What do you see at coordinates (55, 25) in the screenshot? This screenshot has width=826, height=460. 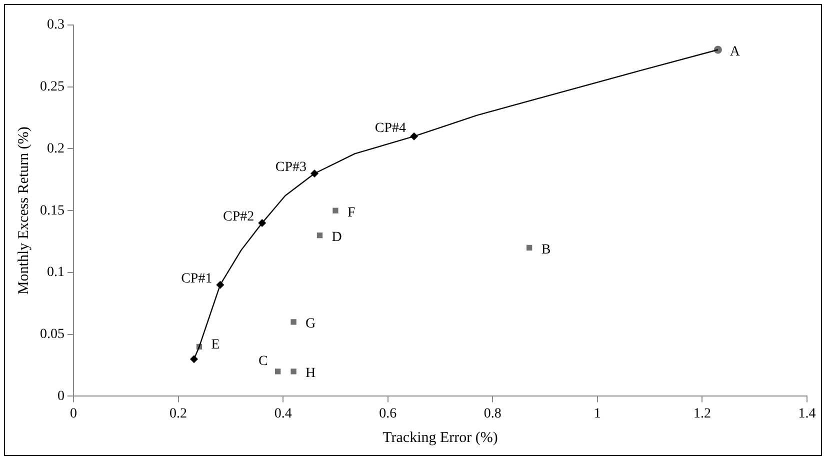 I see `y-tick-label: 0.3` at bounding box center [55, 25].